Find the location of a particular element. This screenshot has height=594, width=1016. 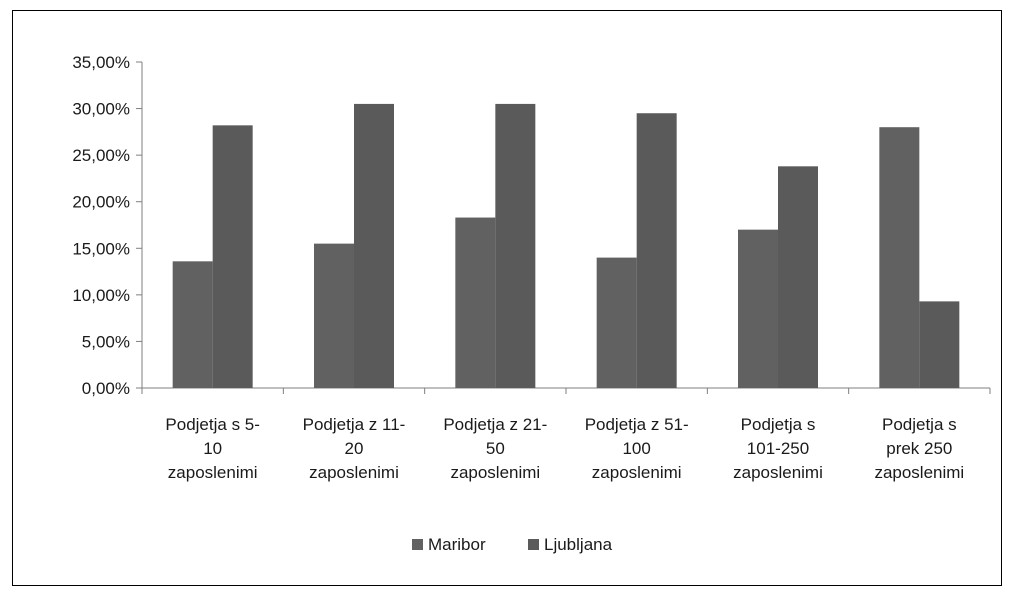

x-category-label-line: 20 is located at coordinates (354, 448).